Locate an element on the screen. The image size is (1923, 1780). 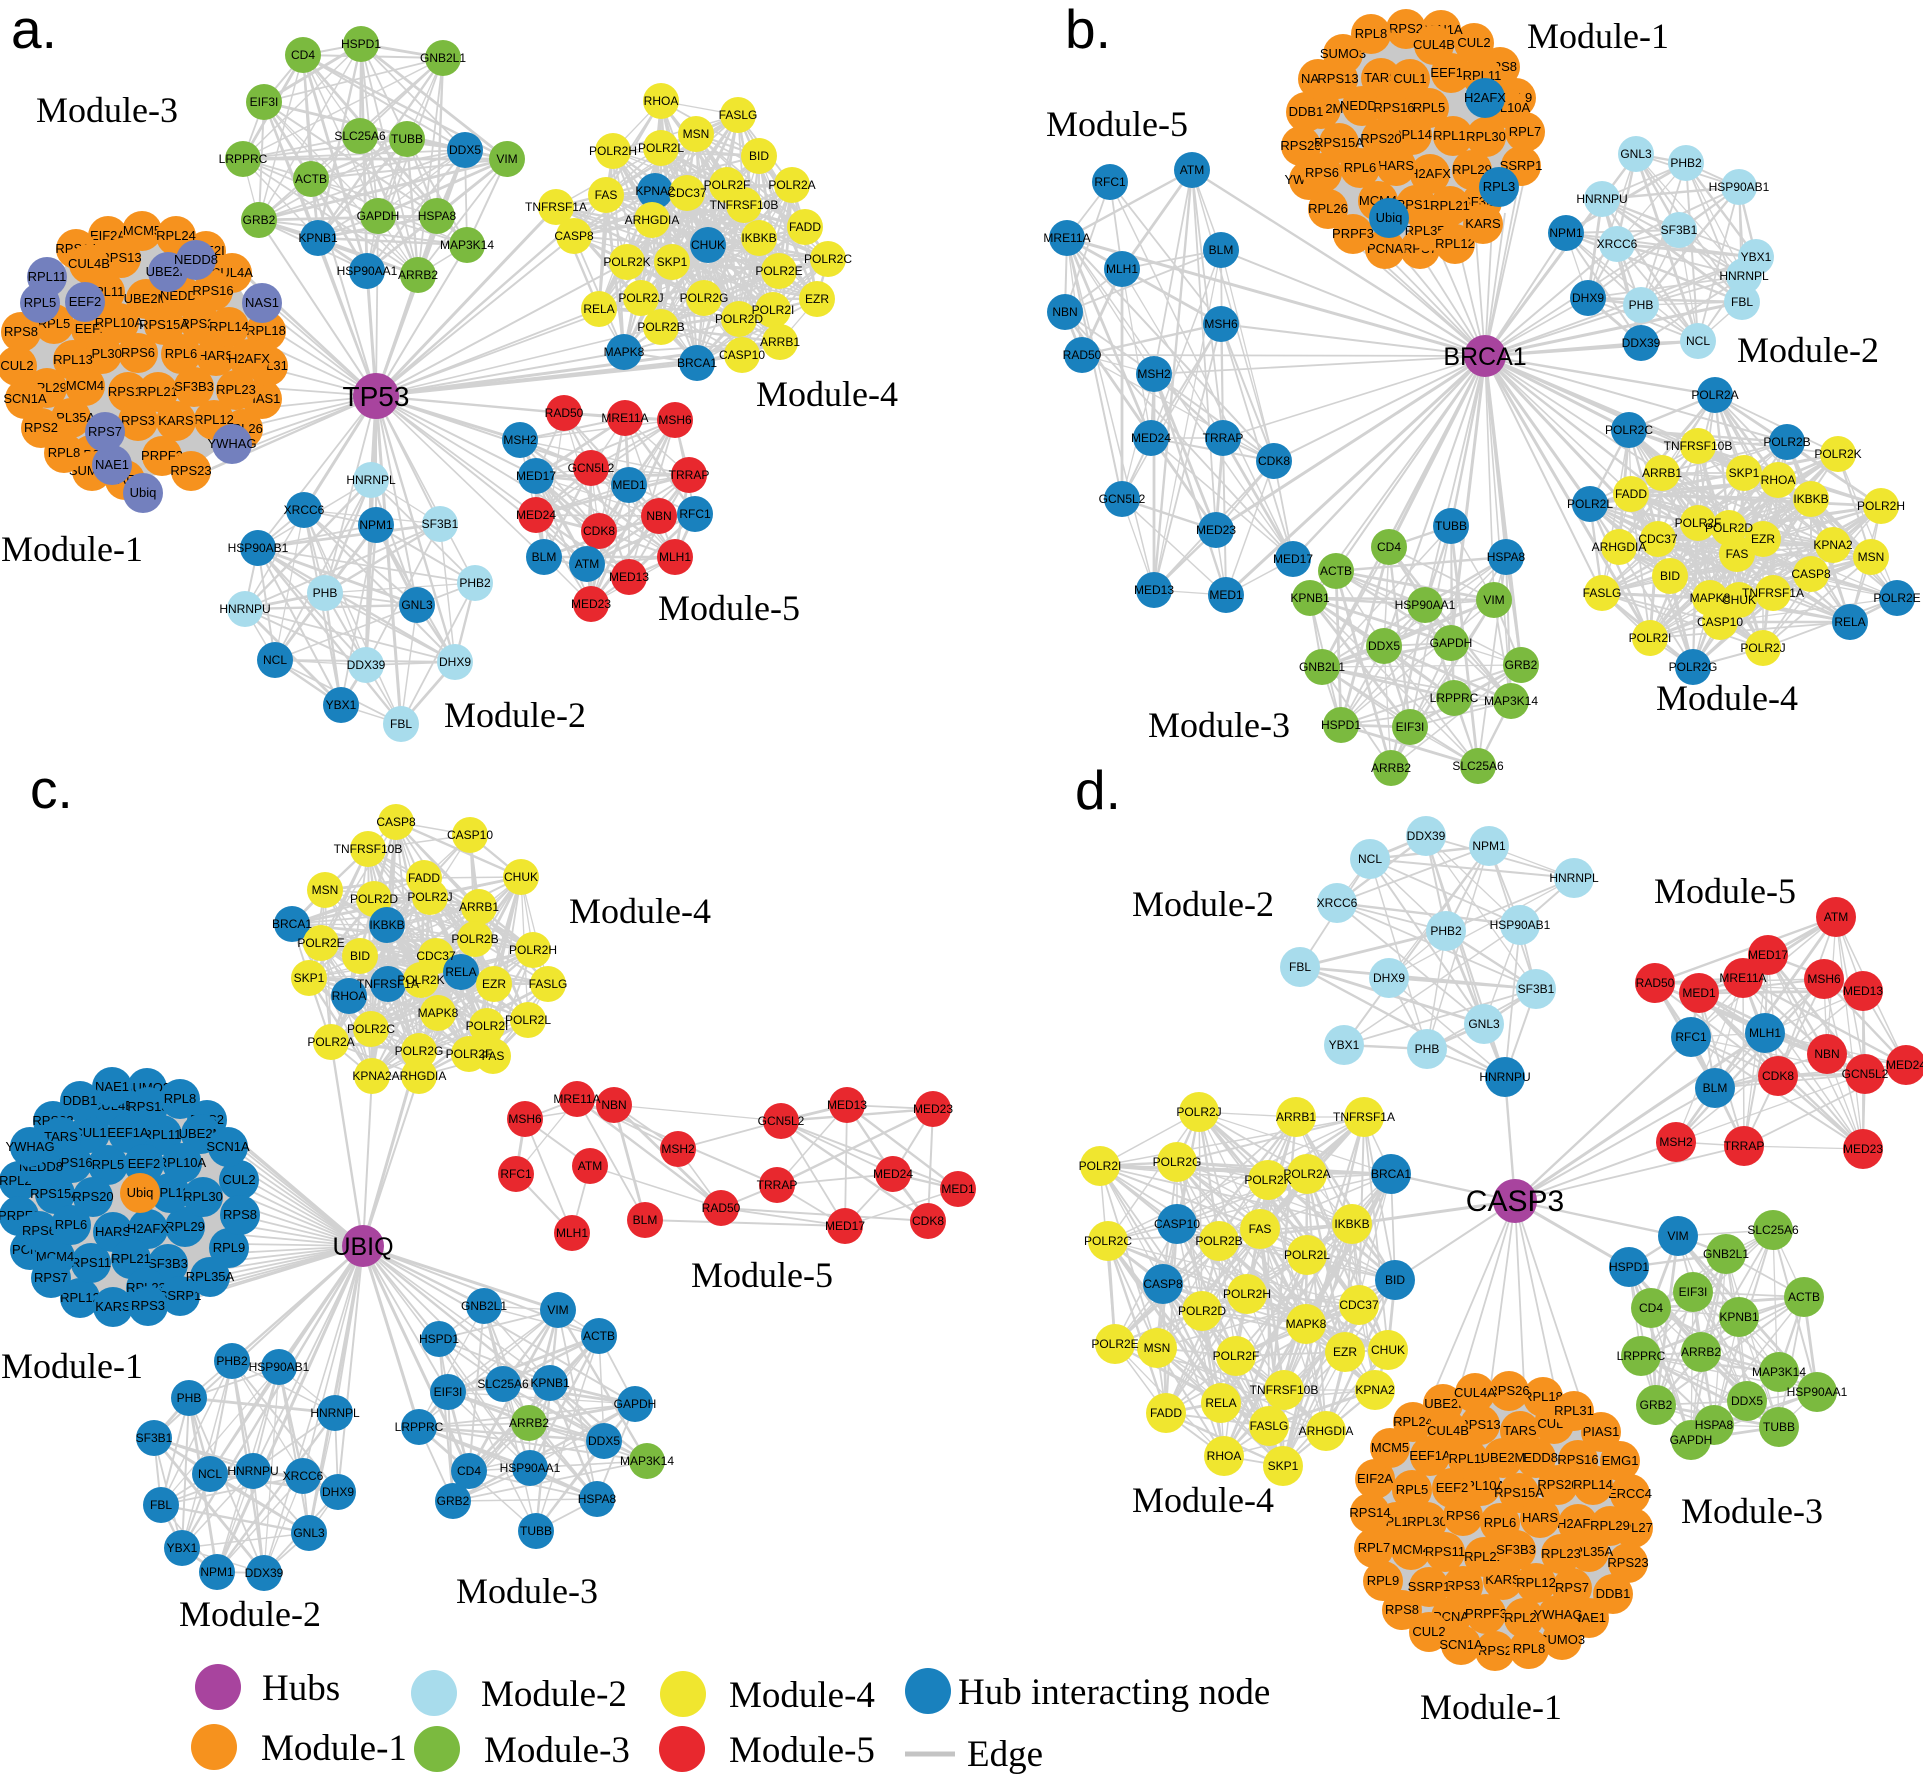
svg-text: BRCA1 is located at coordinates (1484, 357).